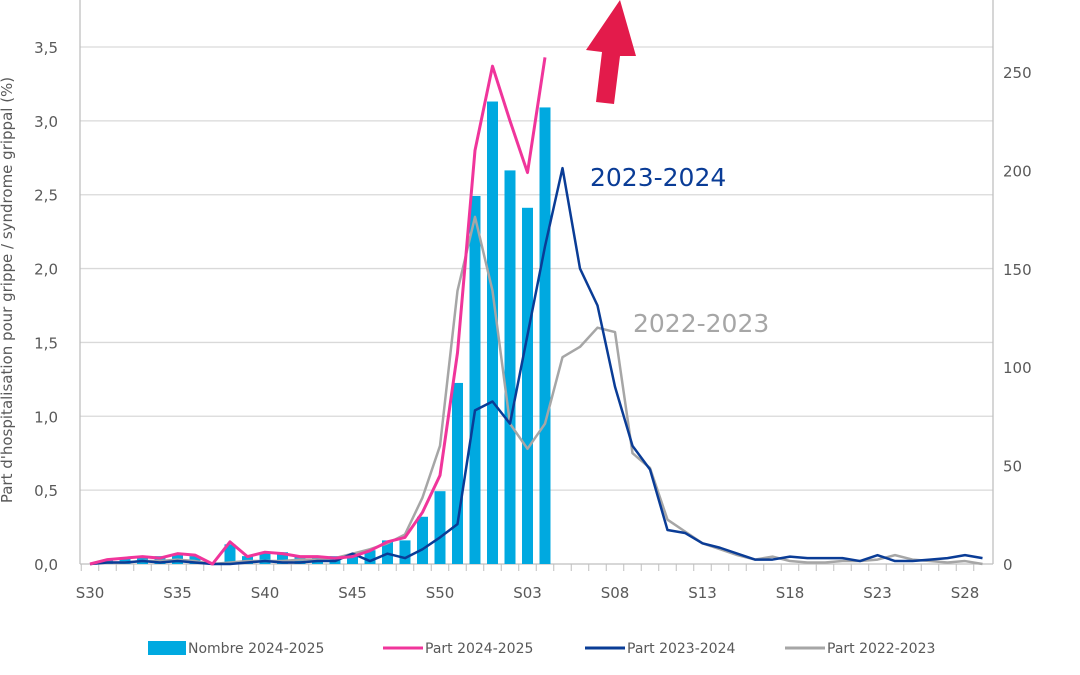  Describe the element at coordinates (46, 196) in the screenshot. I see `left-axis-tick-label: 2,5` at that location.